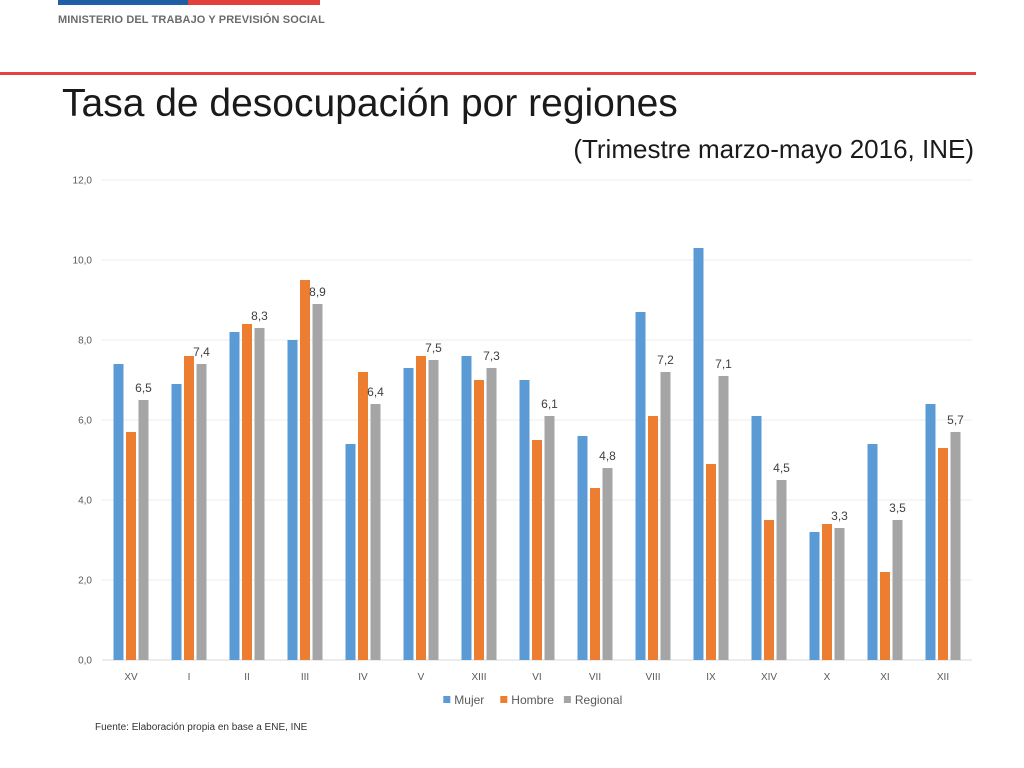  What do you see at coordinates (131, 677) in the screenshot?
I see `x-tick-label: XV` at bounding box center [131, 677].